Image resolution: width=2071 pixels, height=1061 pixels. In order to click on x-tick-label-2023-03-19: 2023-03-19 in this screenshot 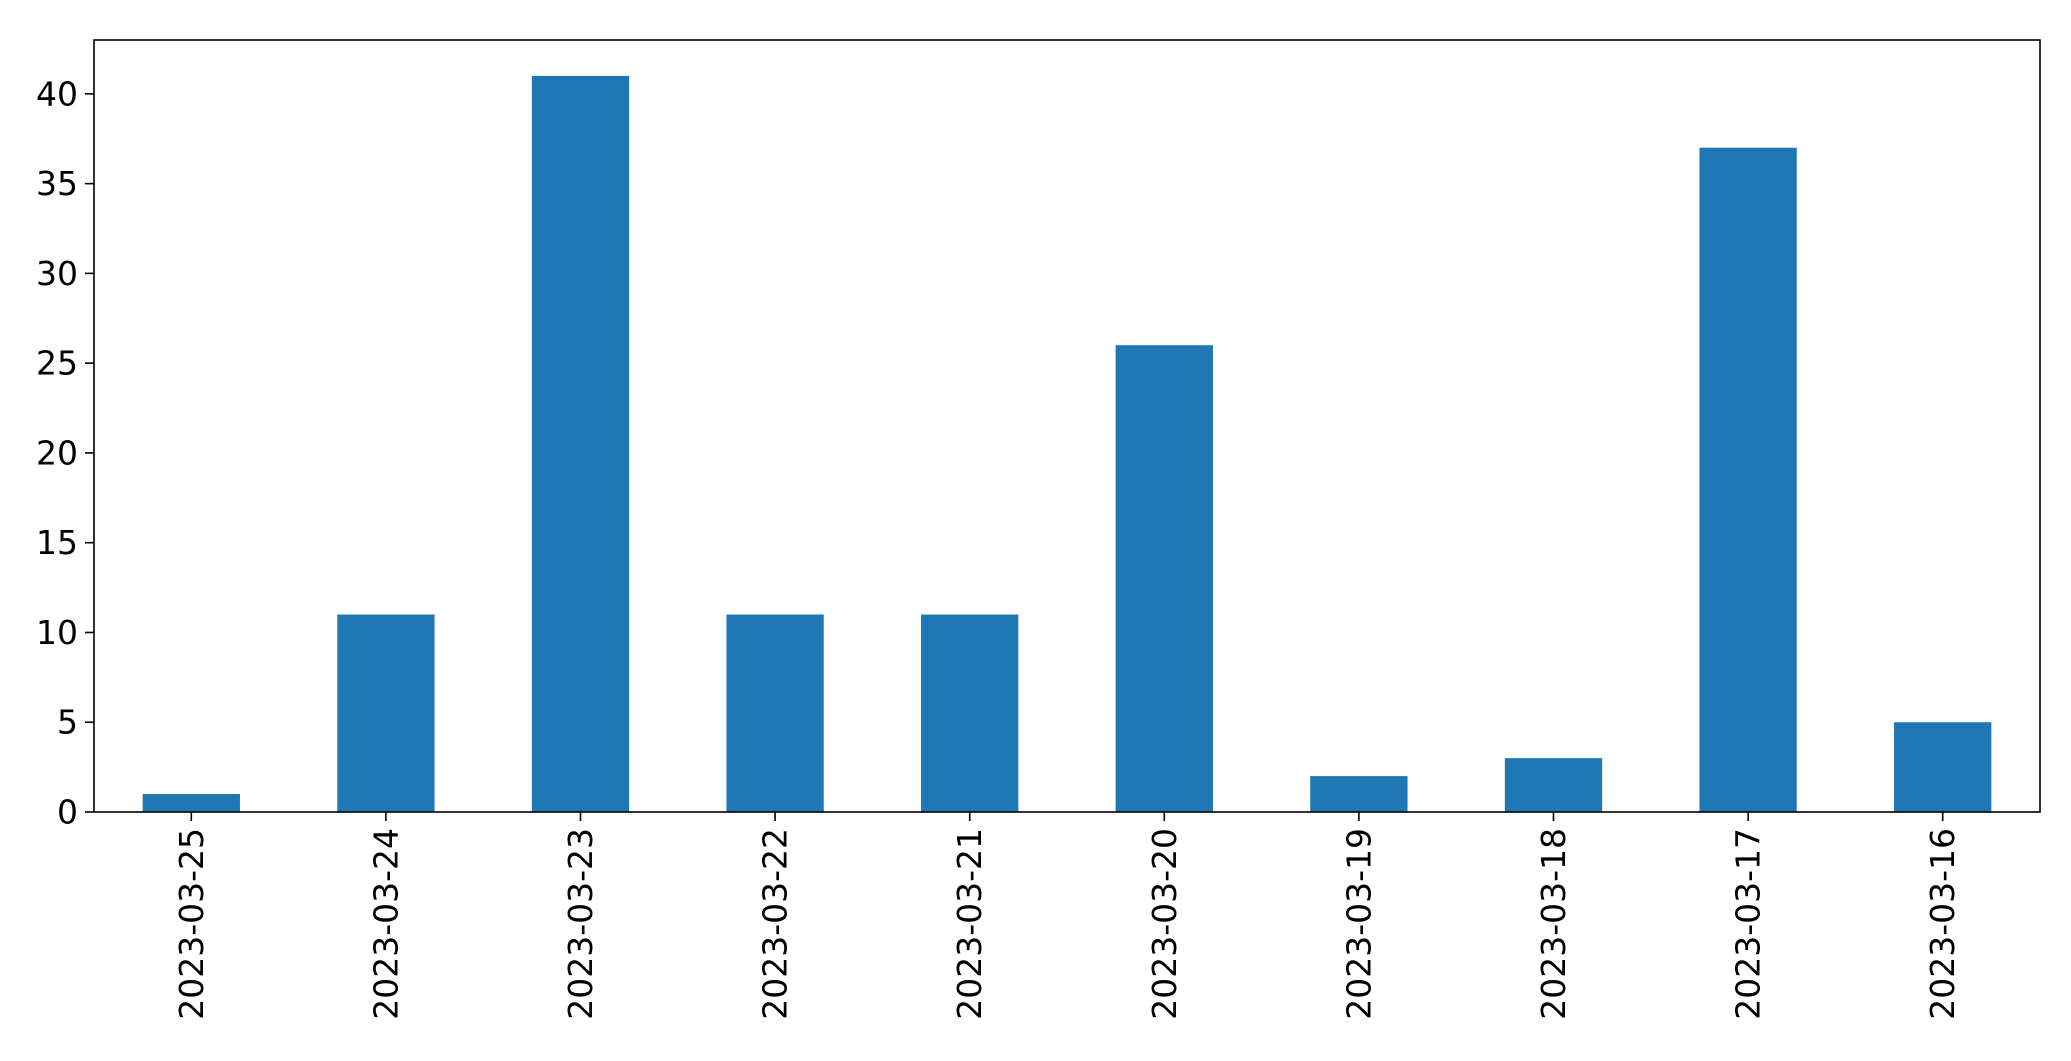, I will do `click(1358, 924)`.